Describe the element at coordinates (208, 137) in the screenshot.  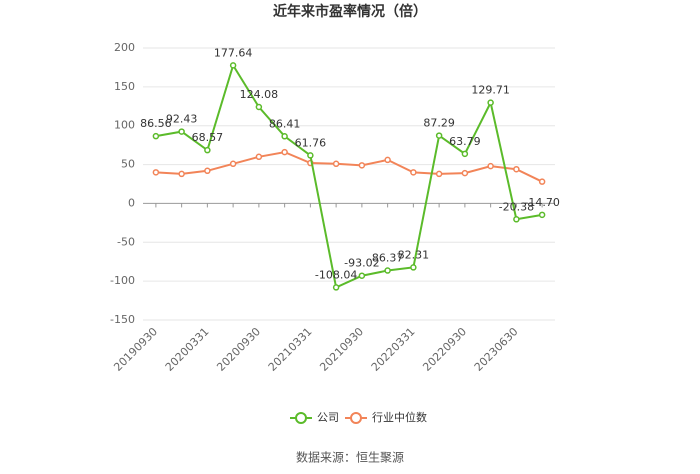
I see `data-label: 68.57` at that location.